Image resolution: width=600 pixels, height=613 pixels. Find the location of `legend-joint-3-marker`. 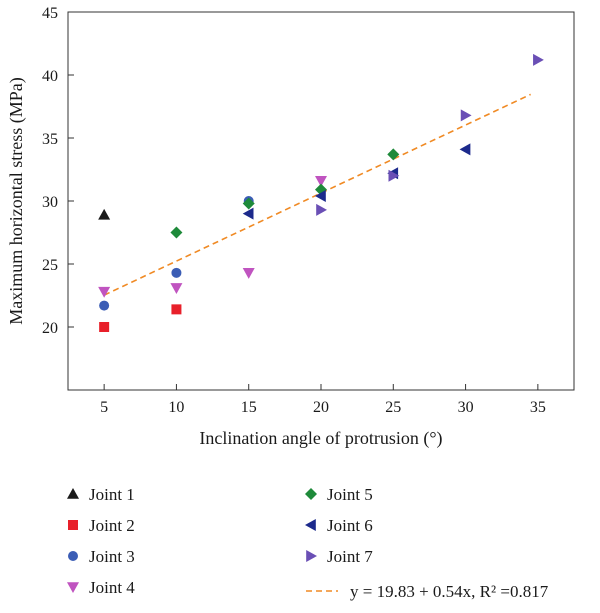

legend-joint-3-marker is located at coordinates (73, 556).